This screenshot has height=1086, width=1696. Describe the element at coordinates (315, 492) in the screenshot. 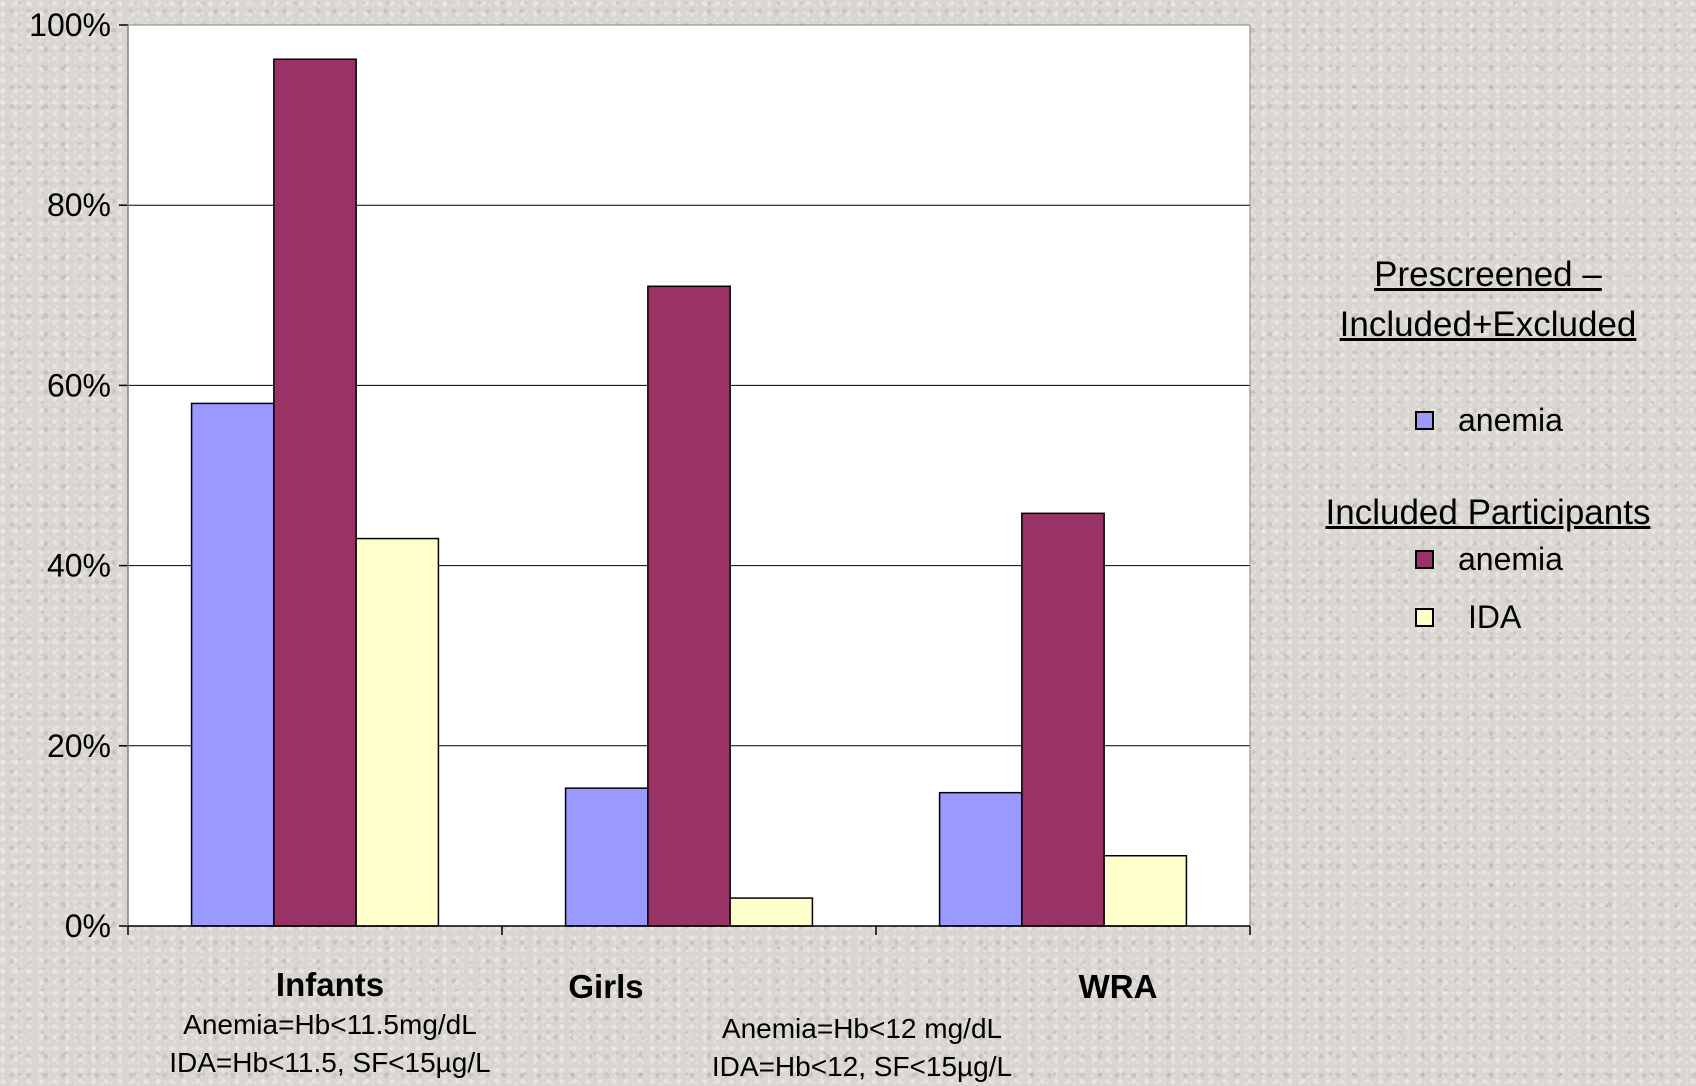

I see `bar-infants-series2` at that location.